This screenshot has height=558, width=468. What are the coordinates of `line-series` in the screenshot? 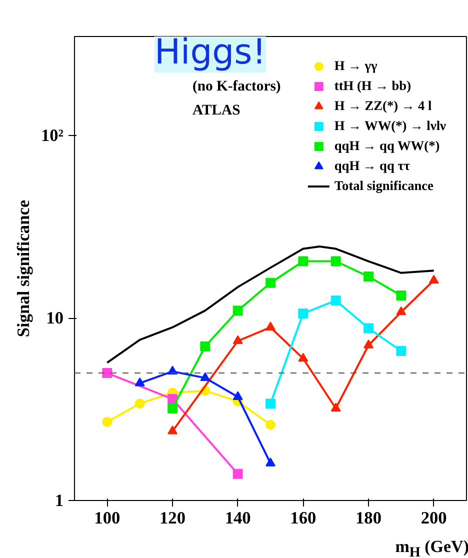 It's located at (270, 304).